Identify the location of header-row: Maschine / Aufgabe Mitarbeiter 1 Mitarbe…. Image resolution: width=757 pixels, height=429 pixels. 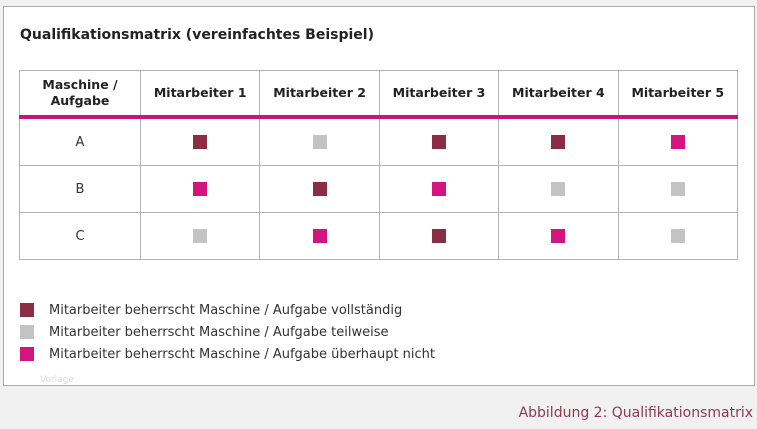
(379, 94).